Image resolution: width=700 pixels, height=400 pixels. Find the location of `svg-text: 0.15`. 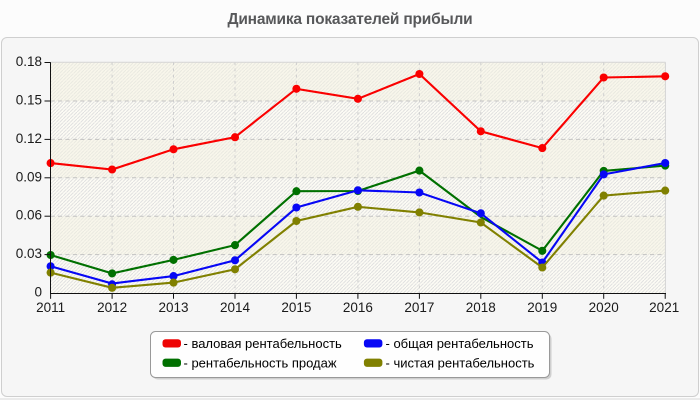

svg-text: 0.15 is located at coordinates (29, 100).